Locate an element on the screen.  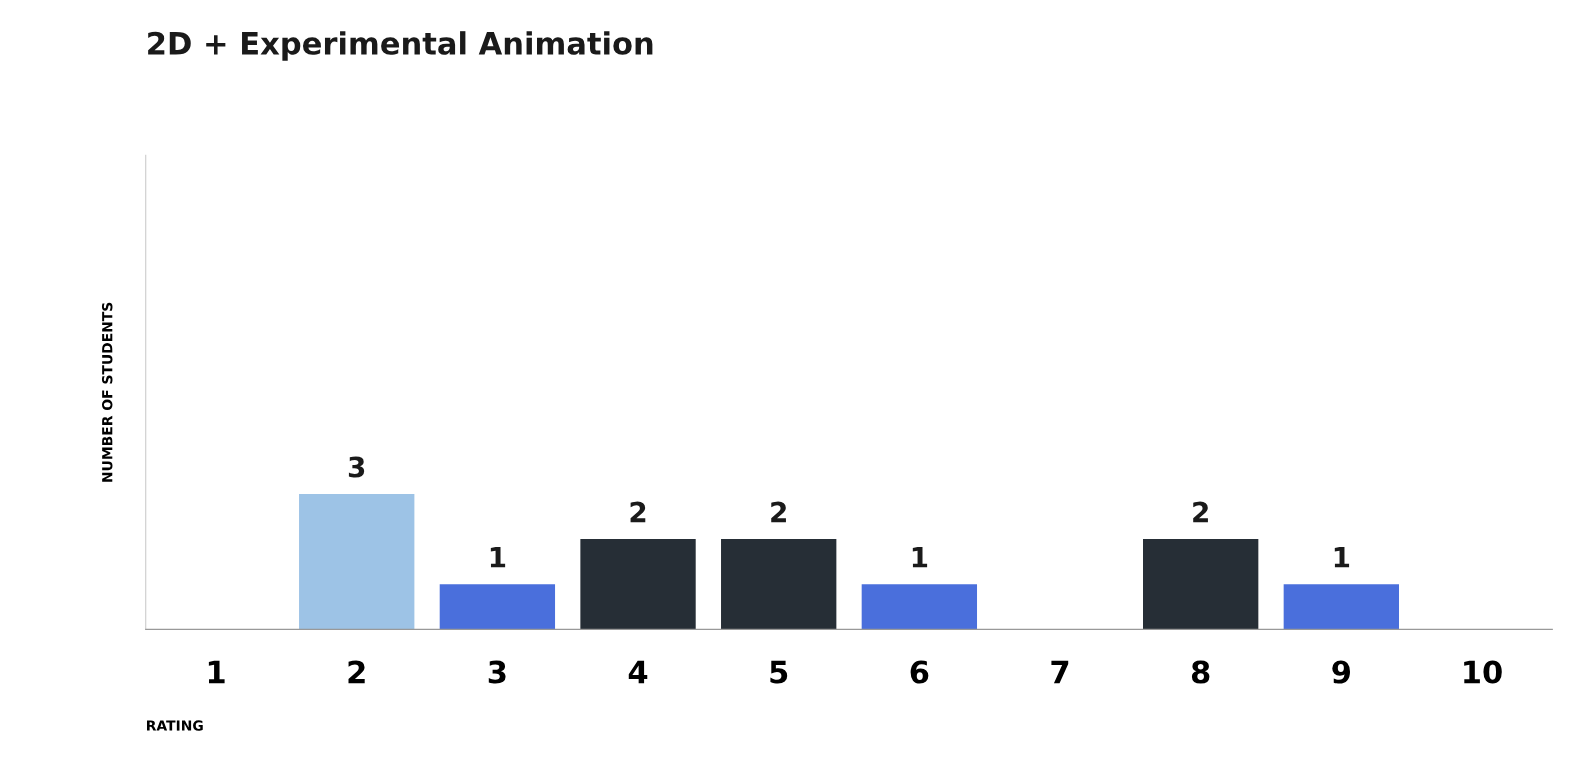
data-label: 3 is located at coordinates (356, 467).